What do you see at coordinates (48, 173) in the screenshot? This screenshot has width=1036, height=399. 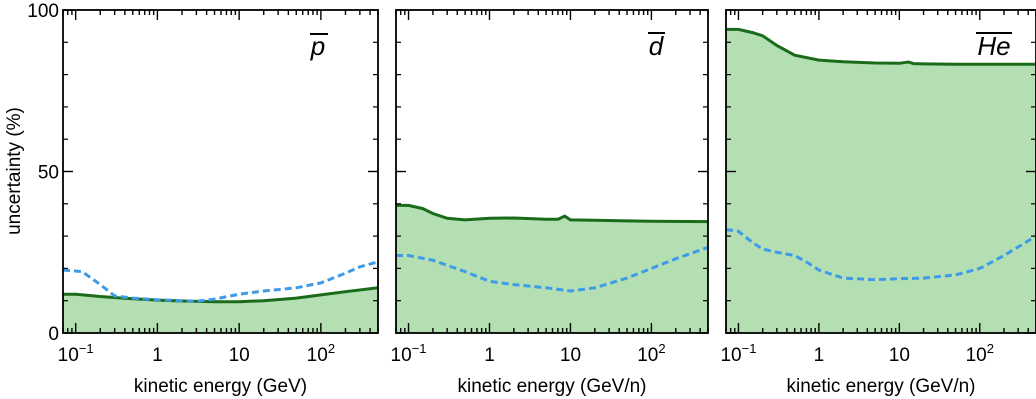 I see `y-tick-label: 50` at bounding box center [48, 173].